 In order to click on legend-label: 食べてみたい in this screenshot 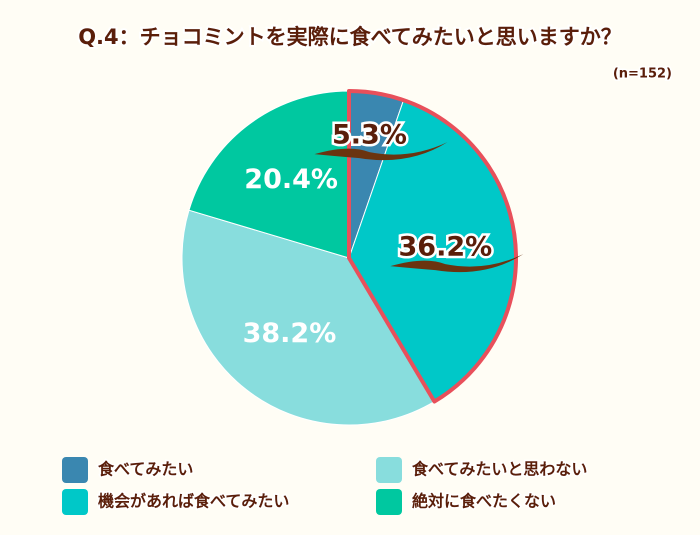, I will do `click(145, 469)`.